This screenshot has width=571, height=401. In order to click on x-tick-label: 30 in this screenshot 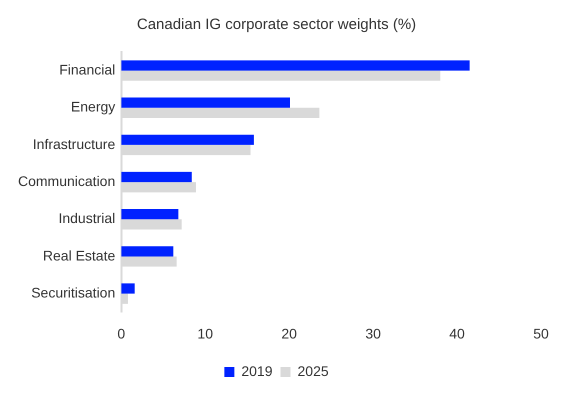, I will do `click(373, 333)`.